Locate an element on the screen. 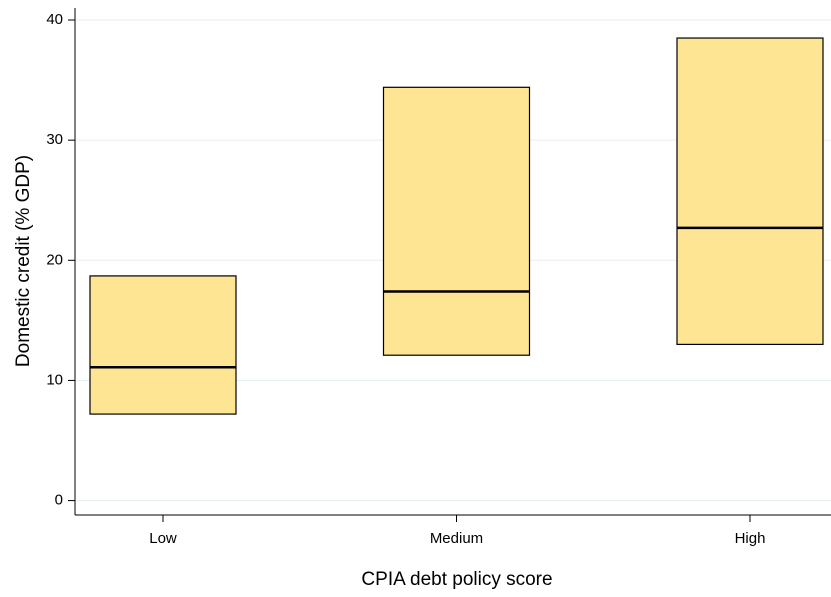  x-tick-label: Low is located at coordinates (163, 538).